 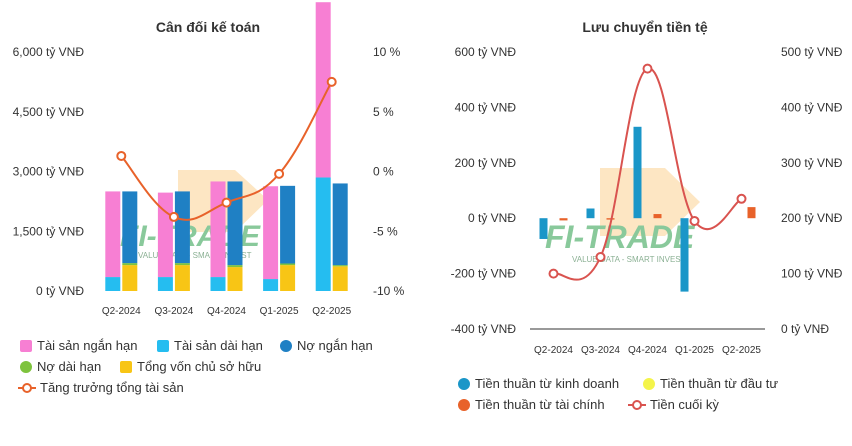 What do you see at coordinates (484, 329) in the screenshot?
I see `y-tick-label: -400 tỷ VNĐ` at bounding box center [484, 329].